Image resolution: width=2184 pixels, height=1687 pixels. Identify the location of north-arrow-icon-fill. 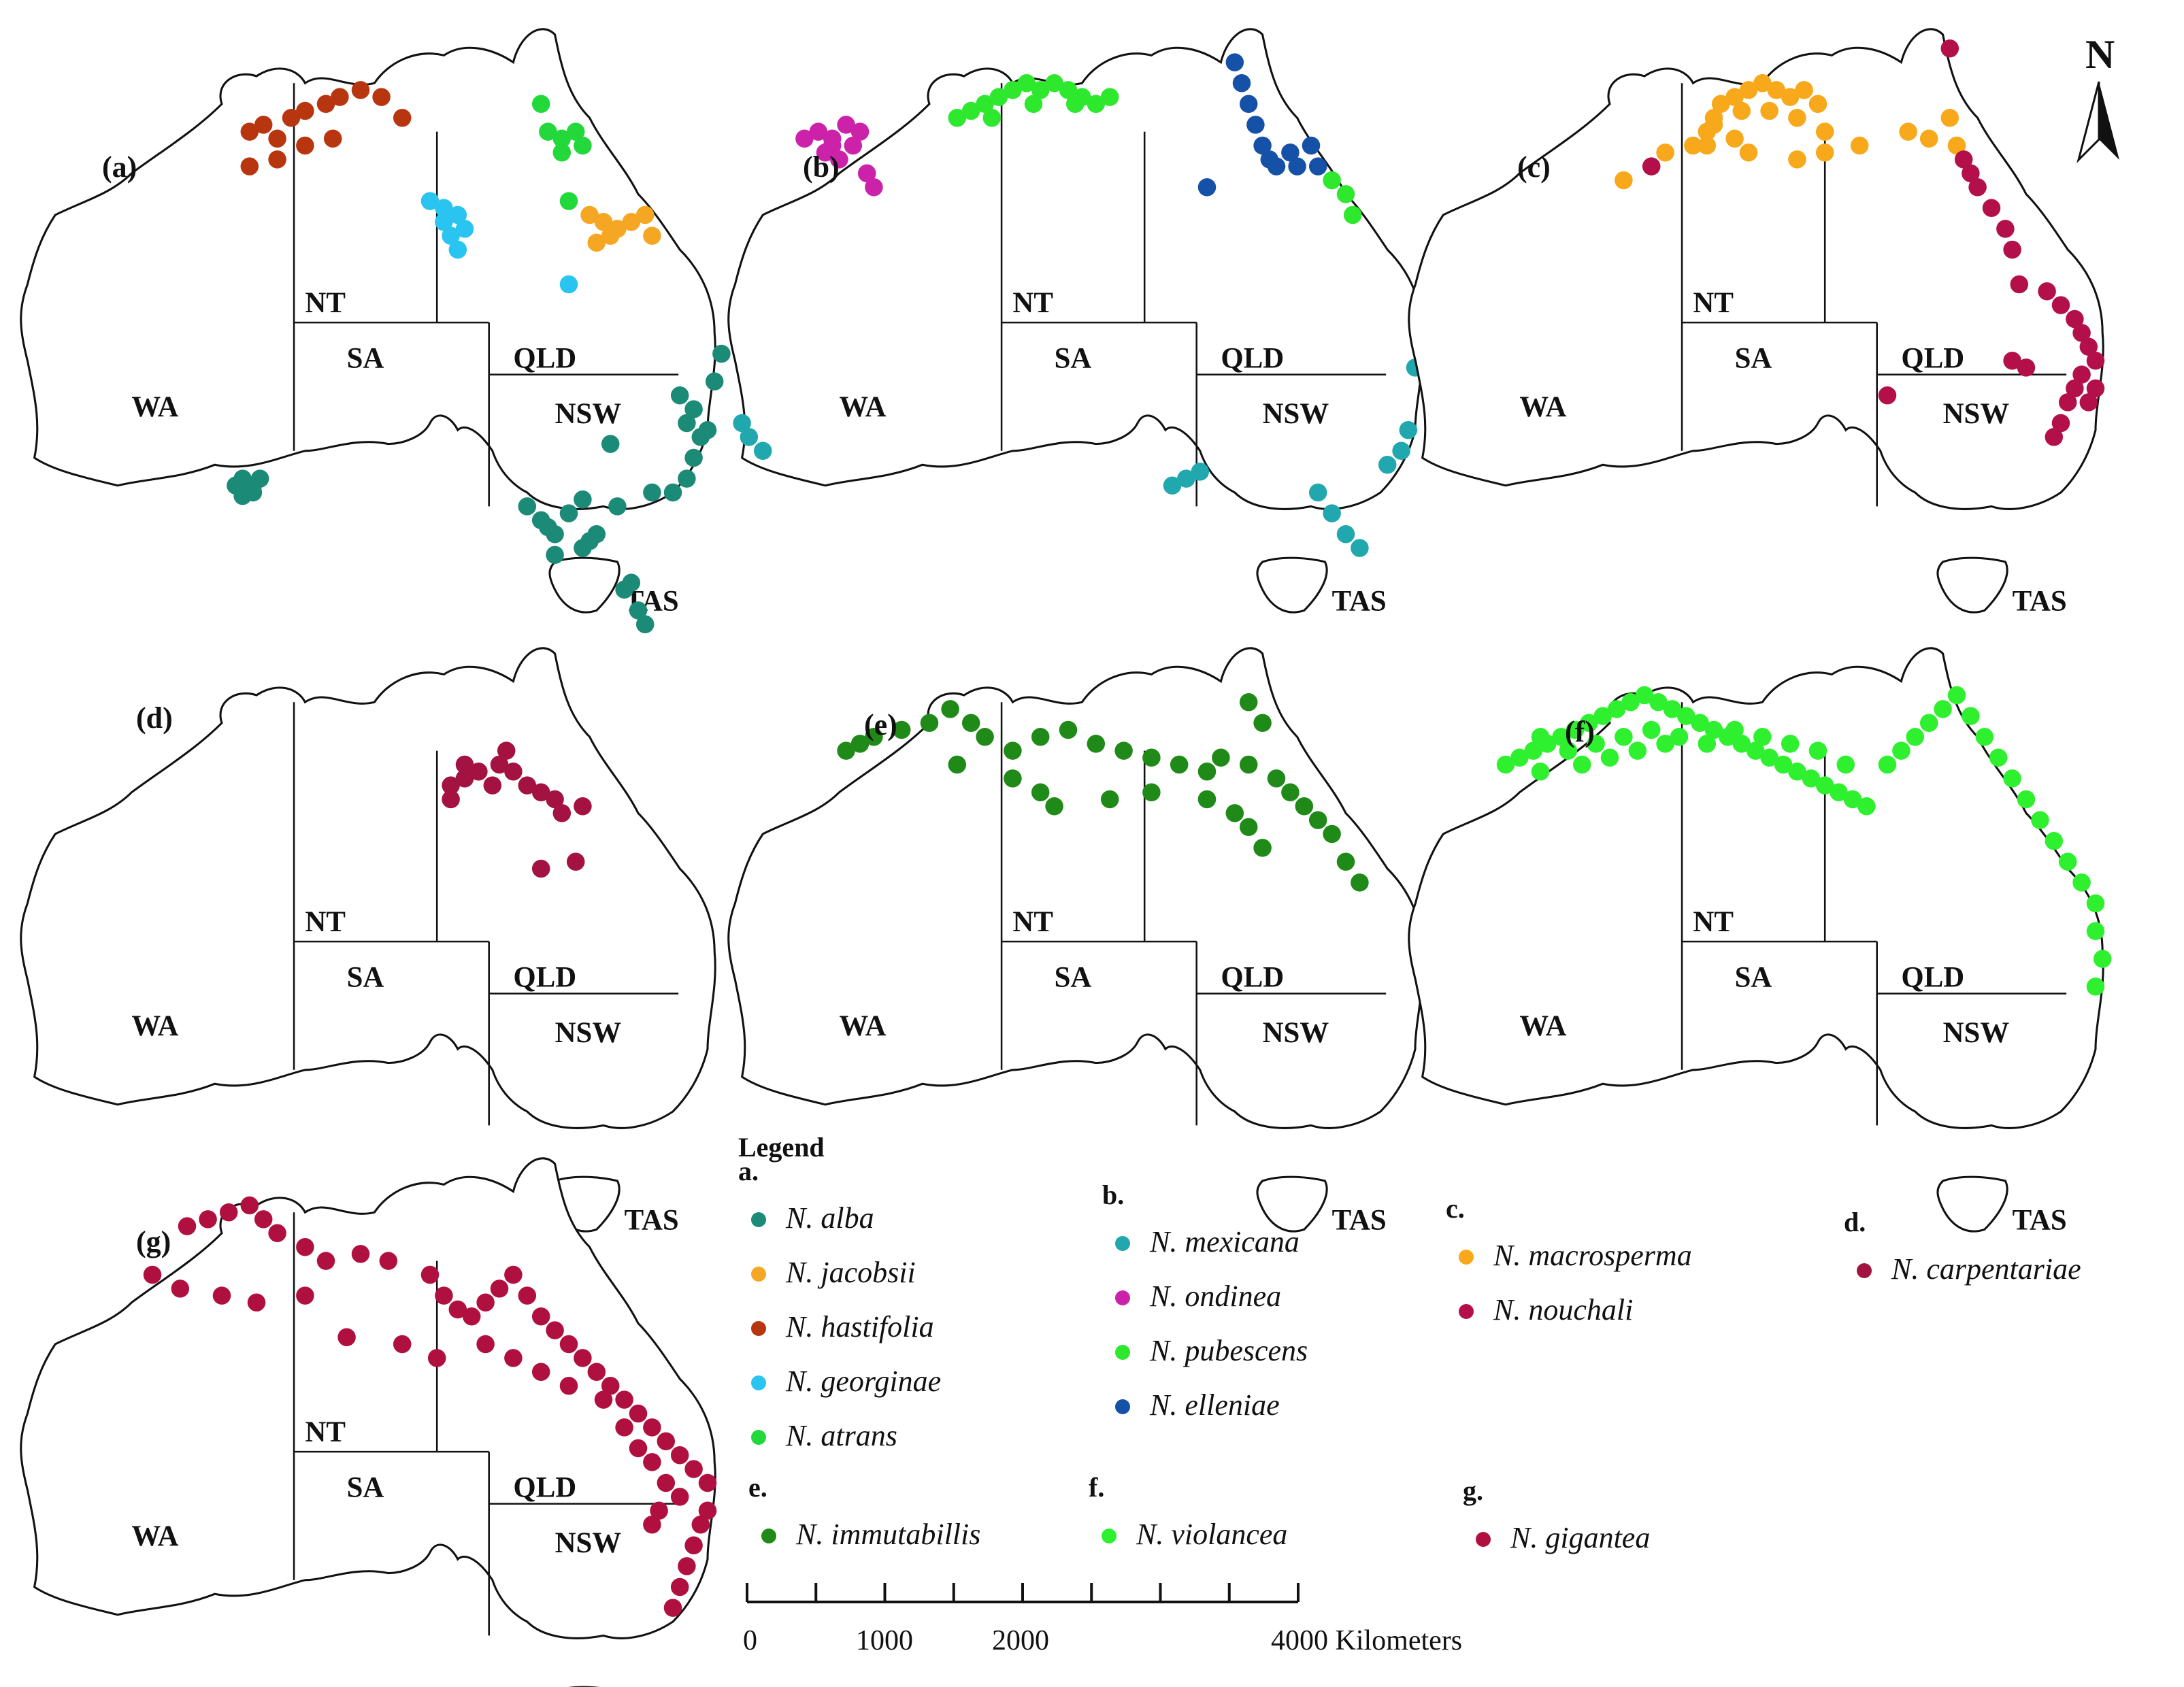
(2109, 121).